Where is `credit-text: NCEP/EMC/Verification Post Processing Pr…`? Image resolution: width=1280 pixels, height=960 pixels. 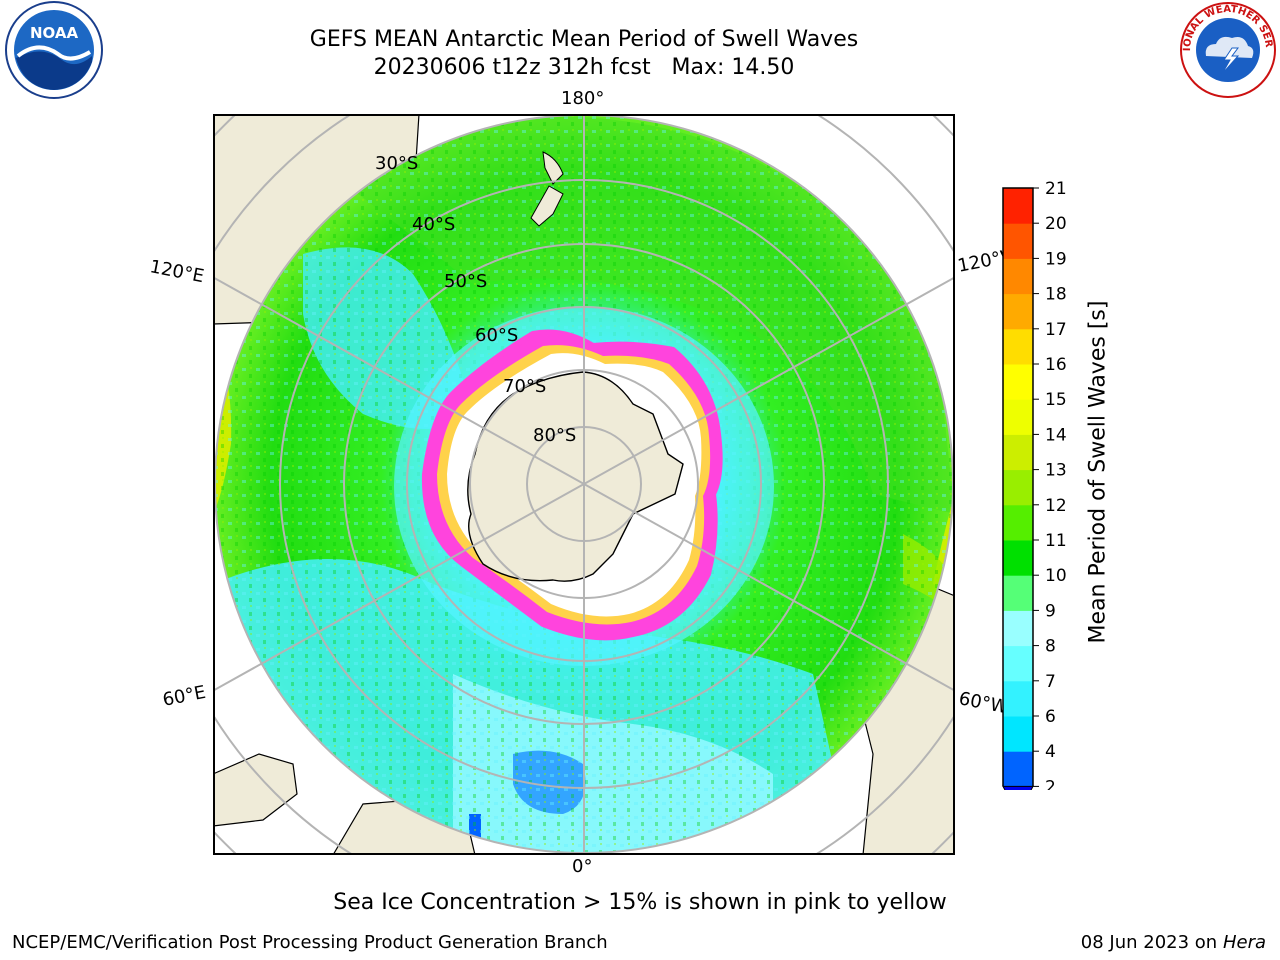
credit-text: NCEP/EMC/Verification Post Processing Pr… is located at coordinates (310, 942).